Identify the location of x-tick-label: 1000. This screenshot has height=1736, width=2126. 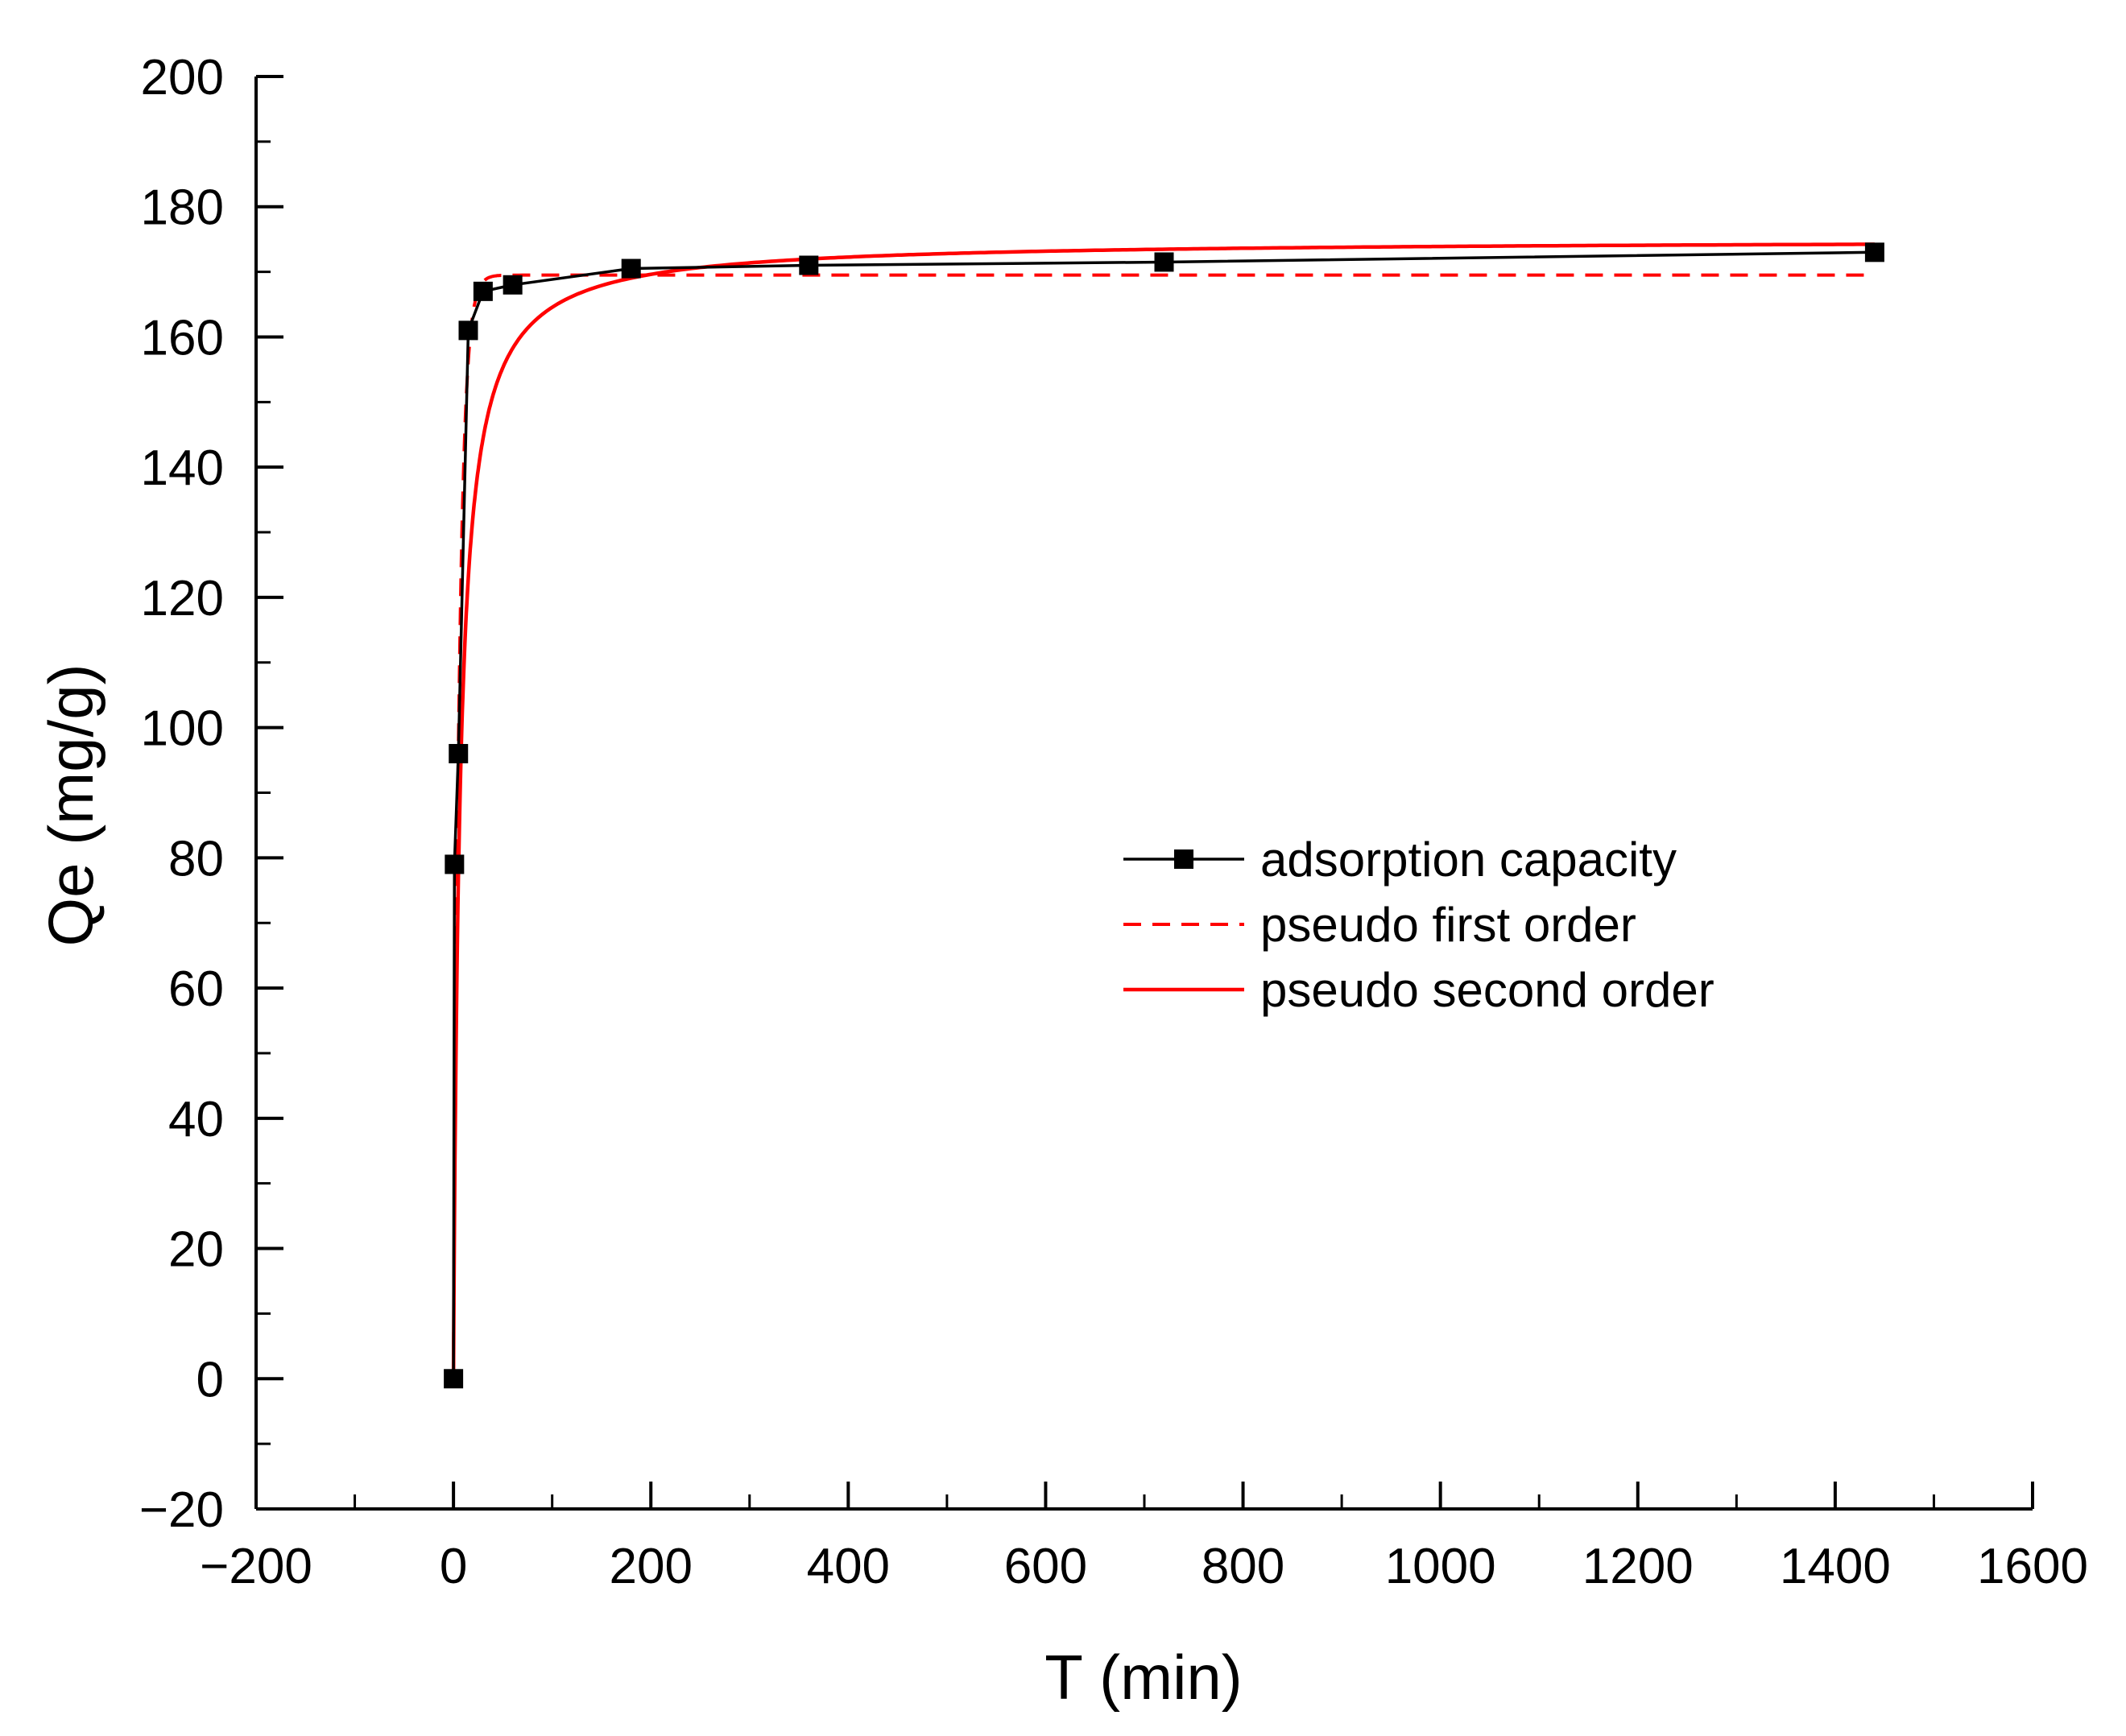
(1440, 1566).